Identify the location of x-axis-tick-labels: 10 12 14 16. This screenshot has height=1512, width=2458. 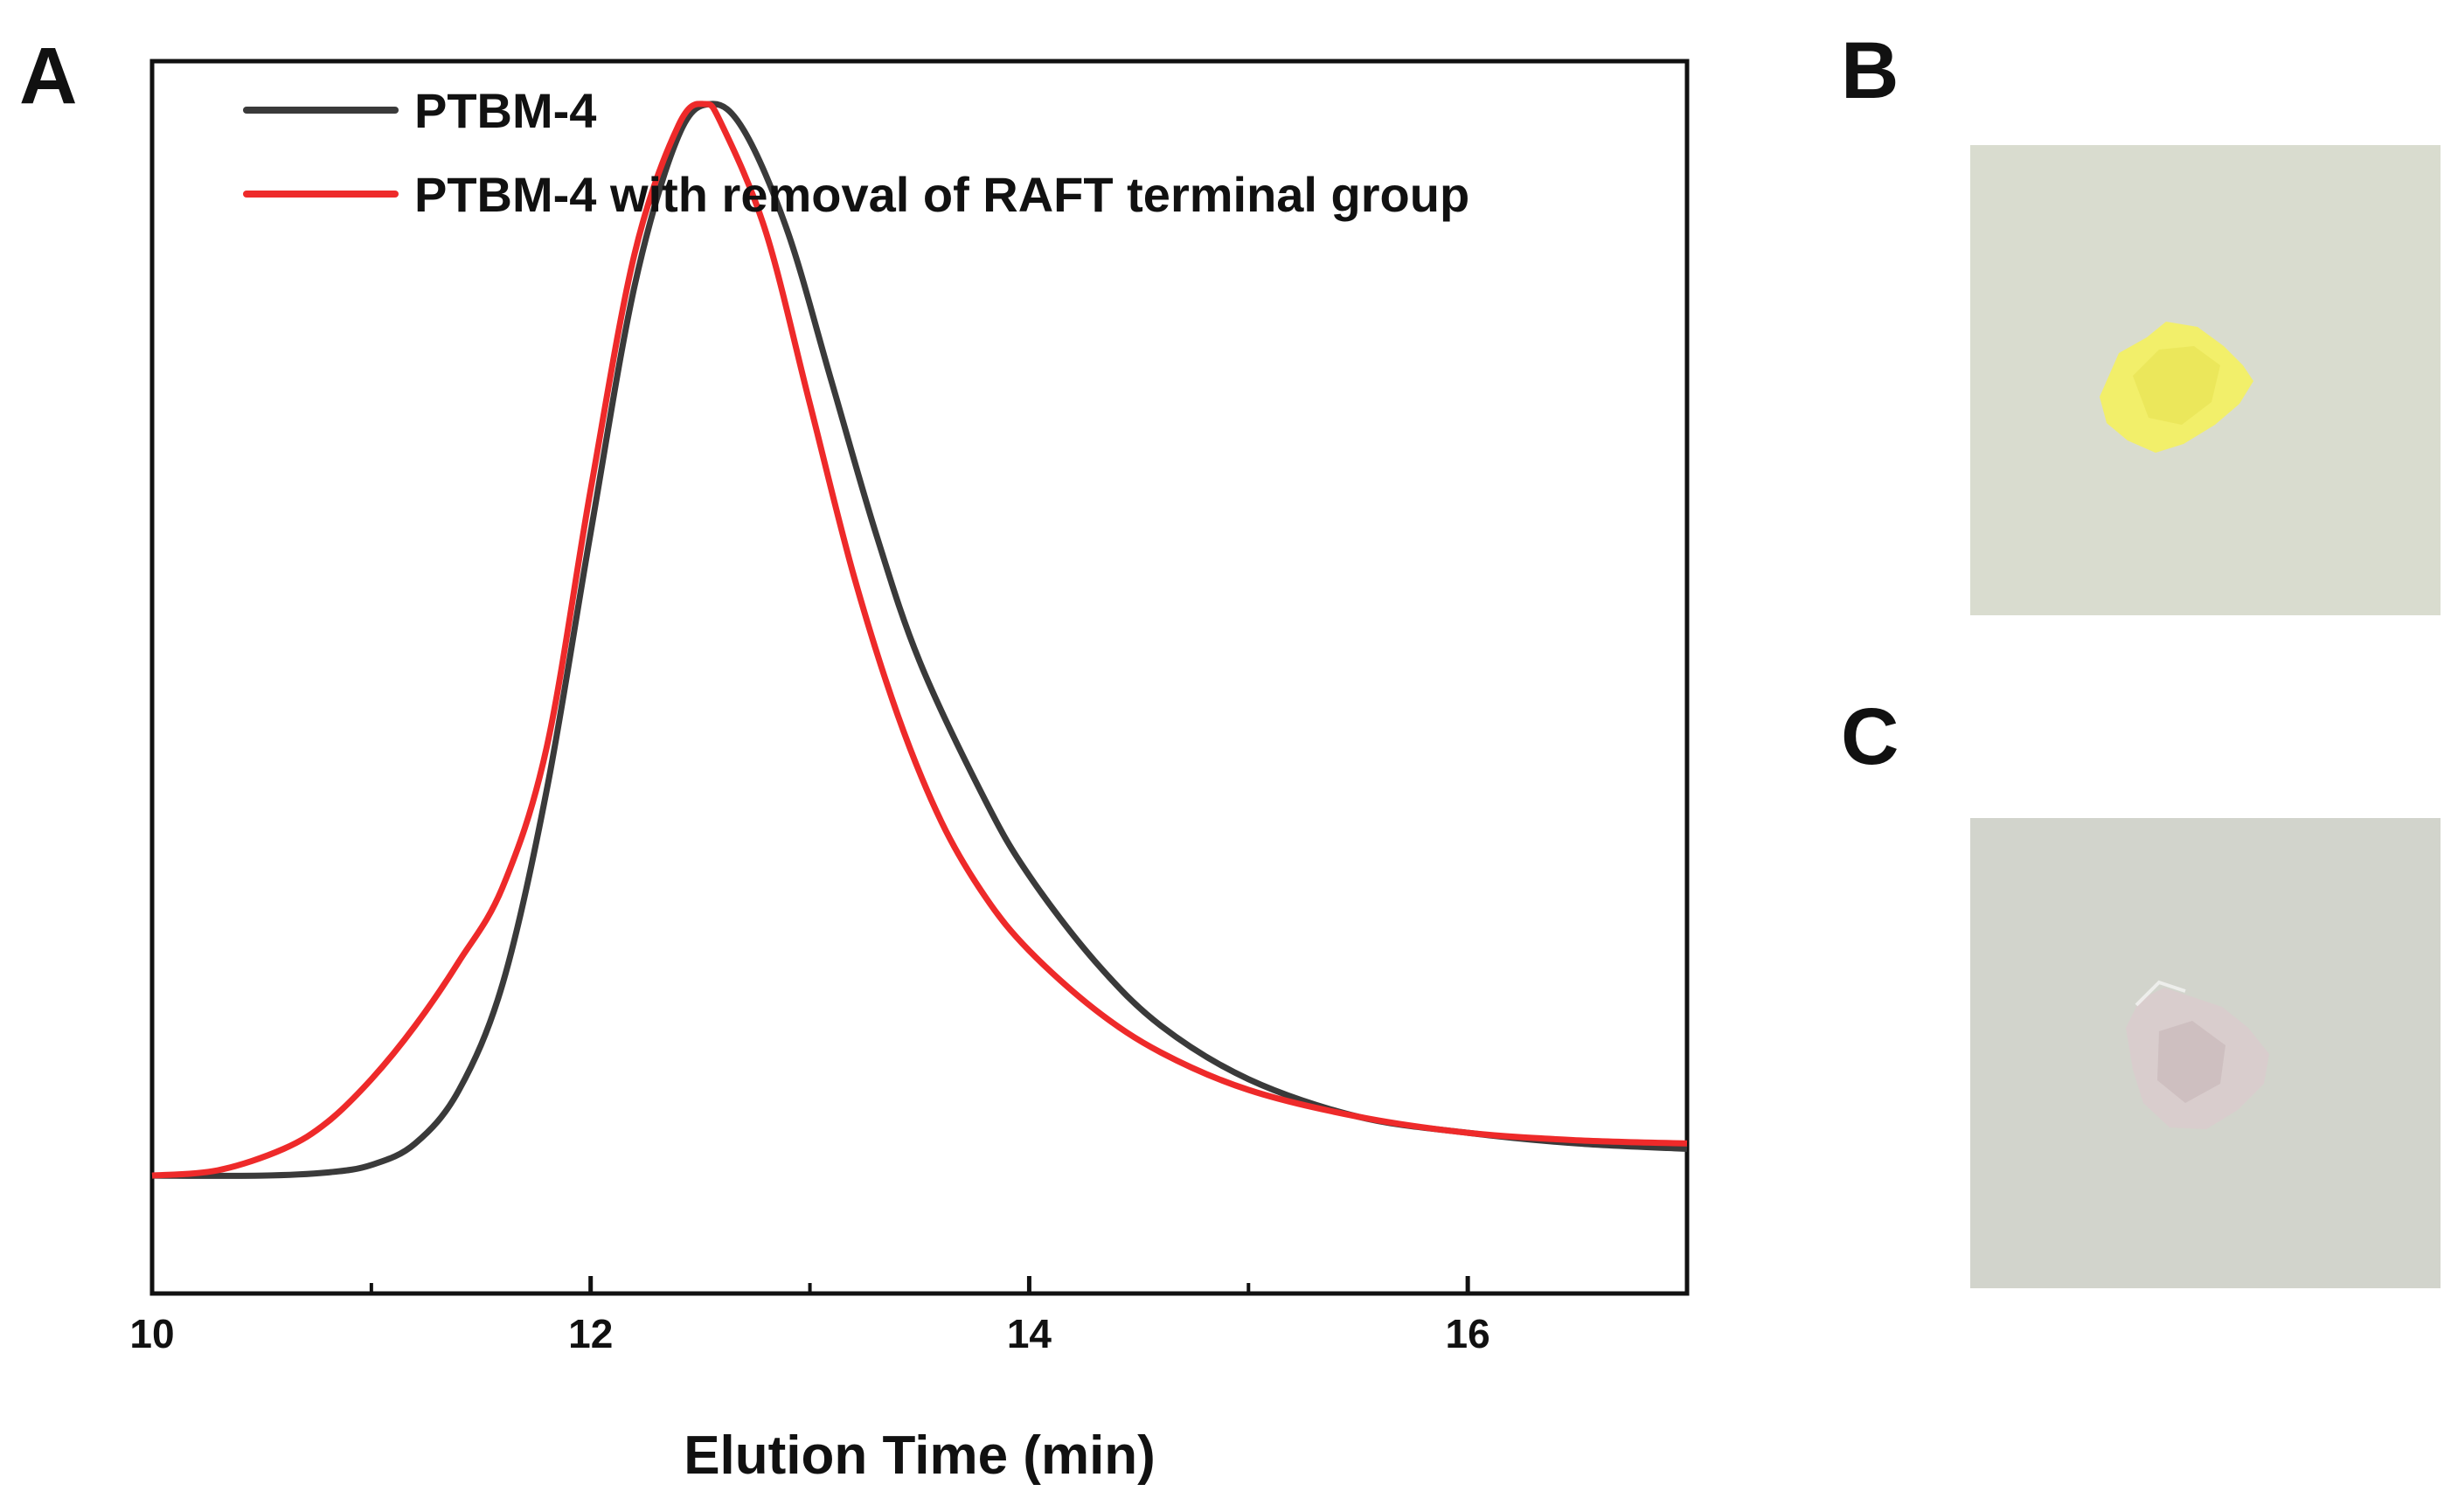
(809, 1333).